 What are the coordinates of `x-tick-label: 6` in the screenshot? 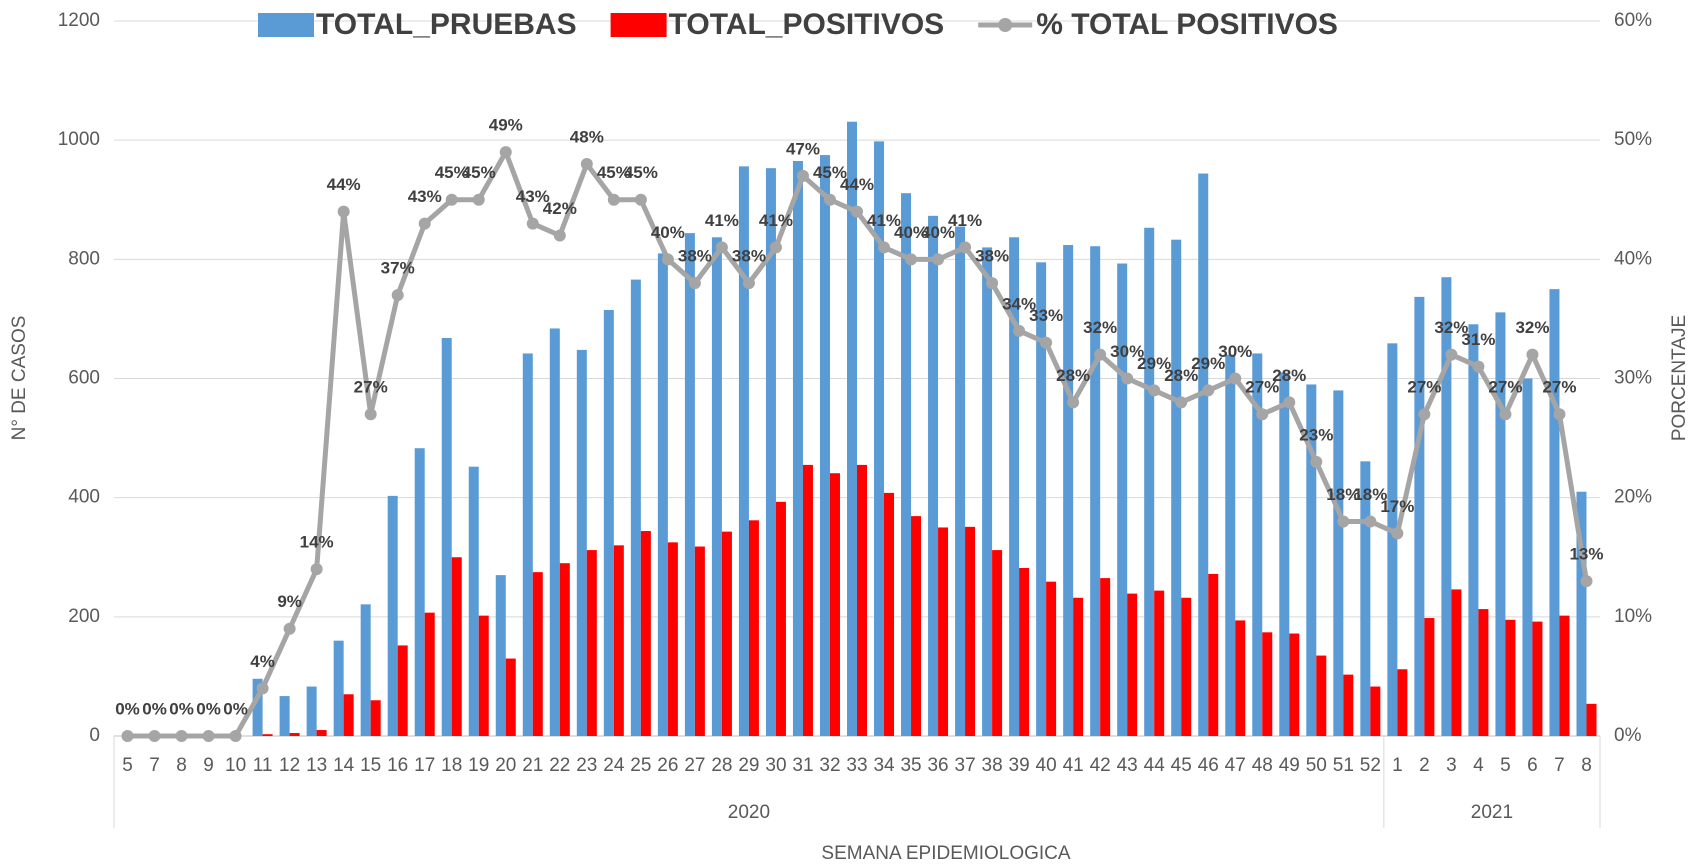 It's located at (1532, 765).